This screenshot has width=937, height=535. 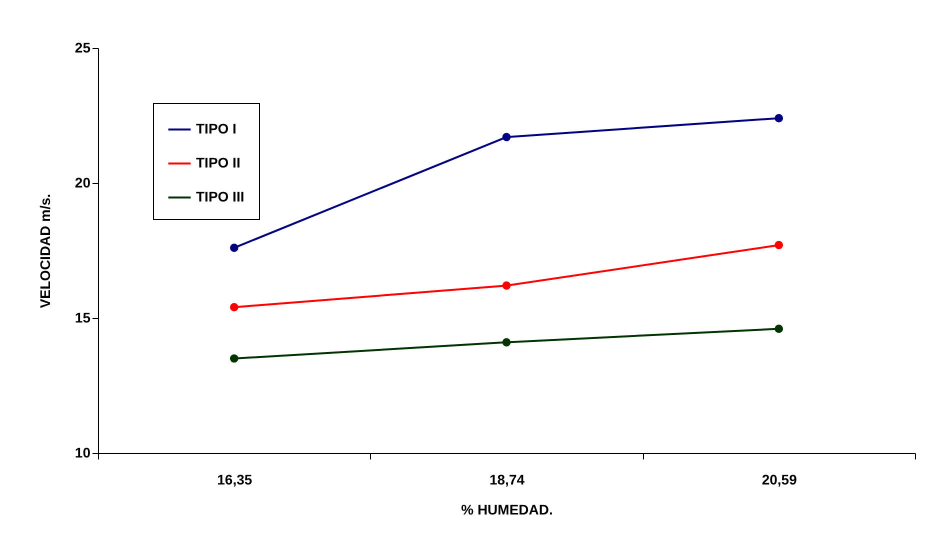 What do you see at coordinates (82, 182) in the screenshot?
I see `y-tick-label: 20` at bounding box center [82, 182].